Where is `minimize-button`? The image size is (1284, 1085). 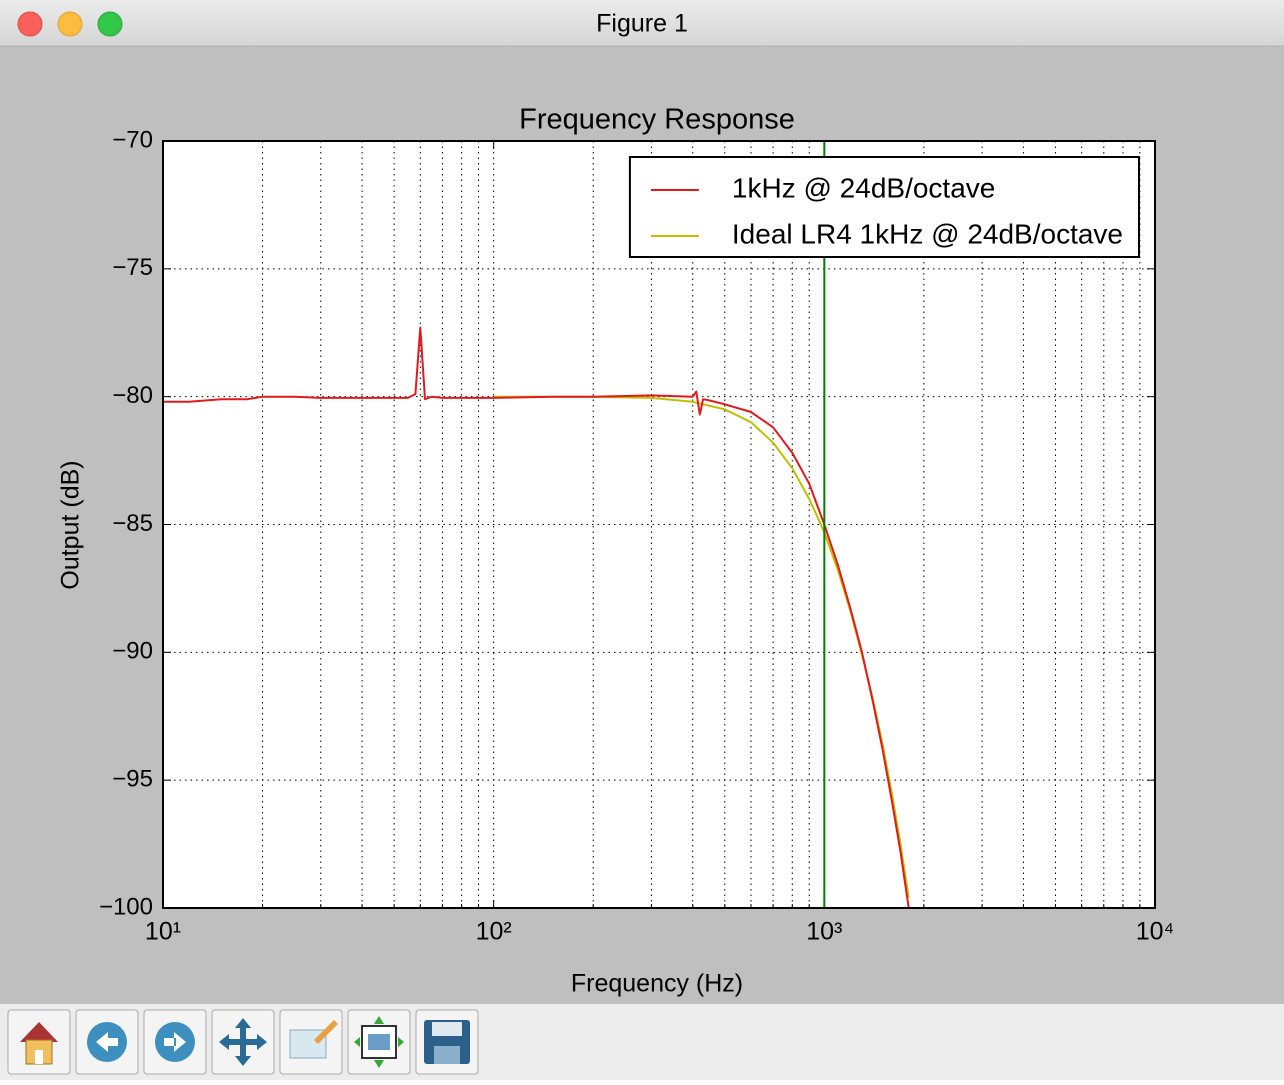 minimize-button is located at coordinates (70, 24).